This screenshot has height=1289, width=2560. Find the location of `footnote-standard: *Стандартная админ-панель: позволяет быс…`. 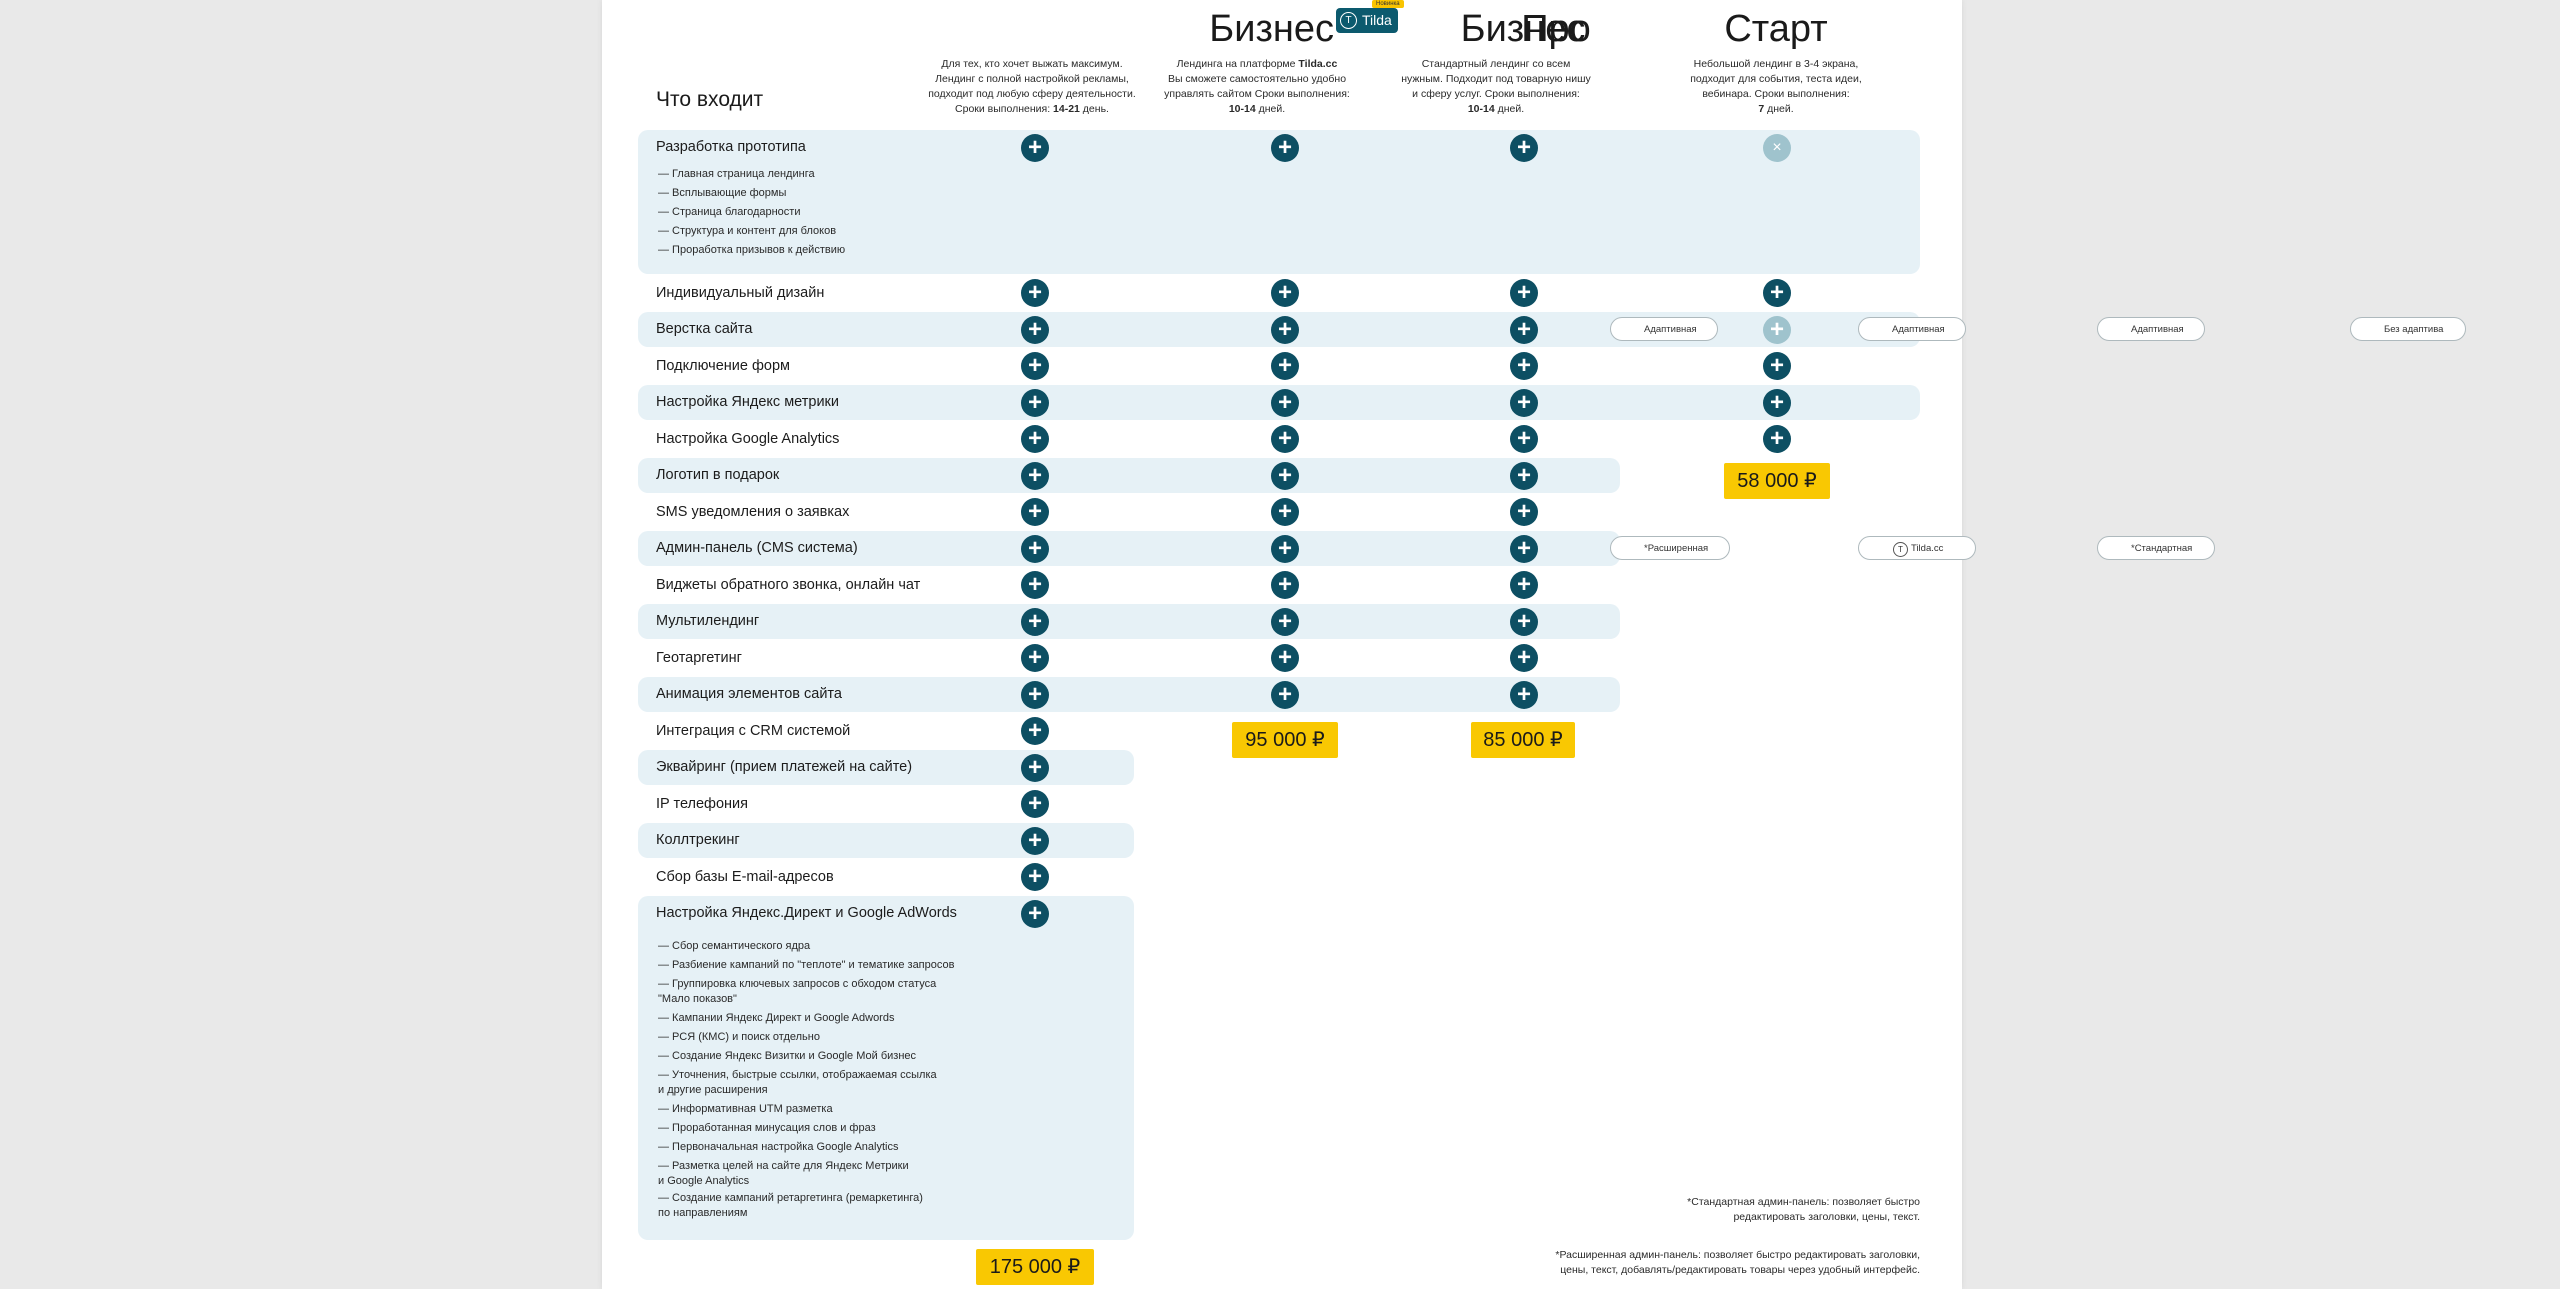

footnote-standard: *Стандартная админ-панель: позволяет быс… is located at coordinates (1803, 1210).